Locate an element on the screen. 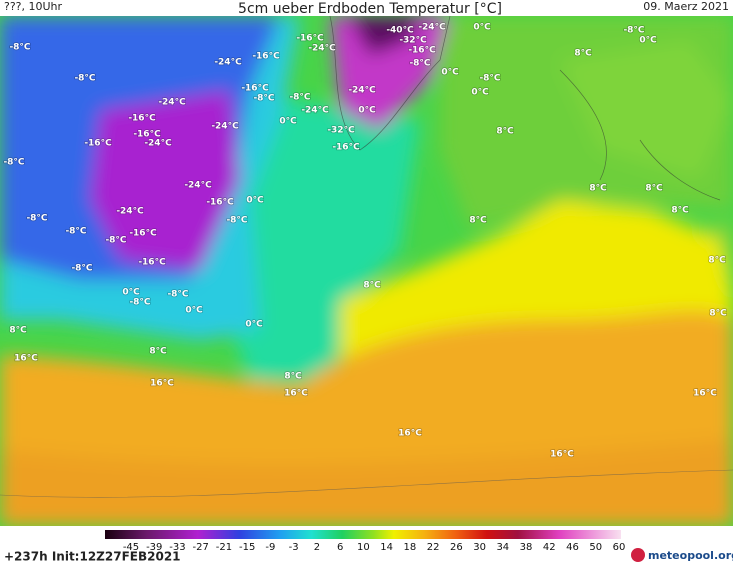 This screenshot has width=733, height=570. colorbar-tick-label: -21 is located at coordinates (224, 547).